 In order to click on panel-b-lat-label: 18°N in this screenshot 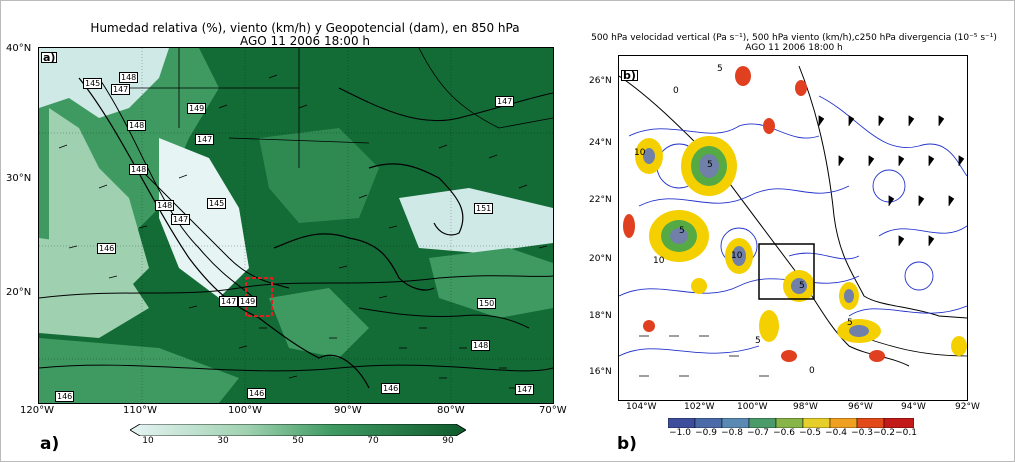, I will do `click(600, 316)`.